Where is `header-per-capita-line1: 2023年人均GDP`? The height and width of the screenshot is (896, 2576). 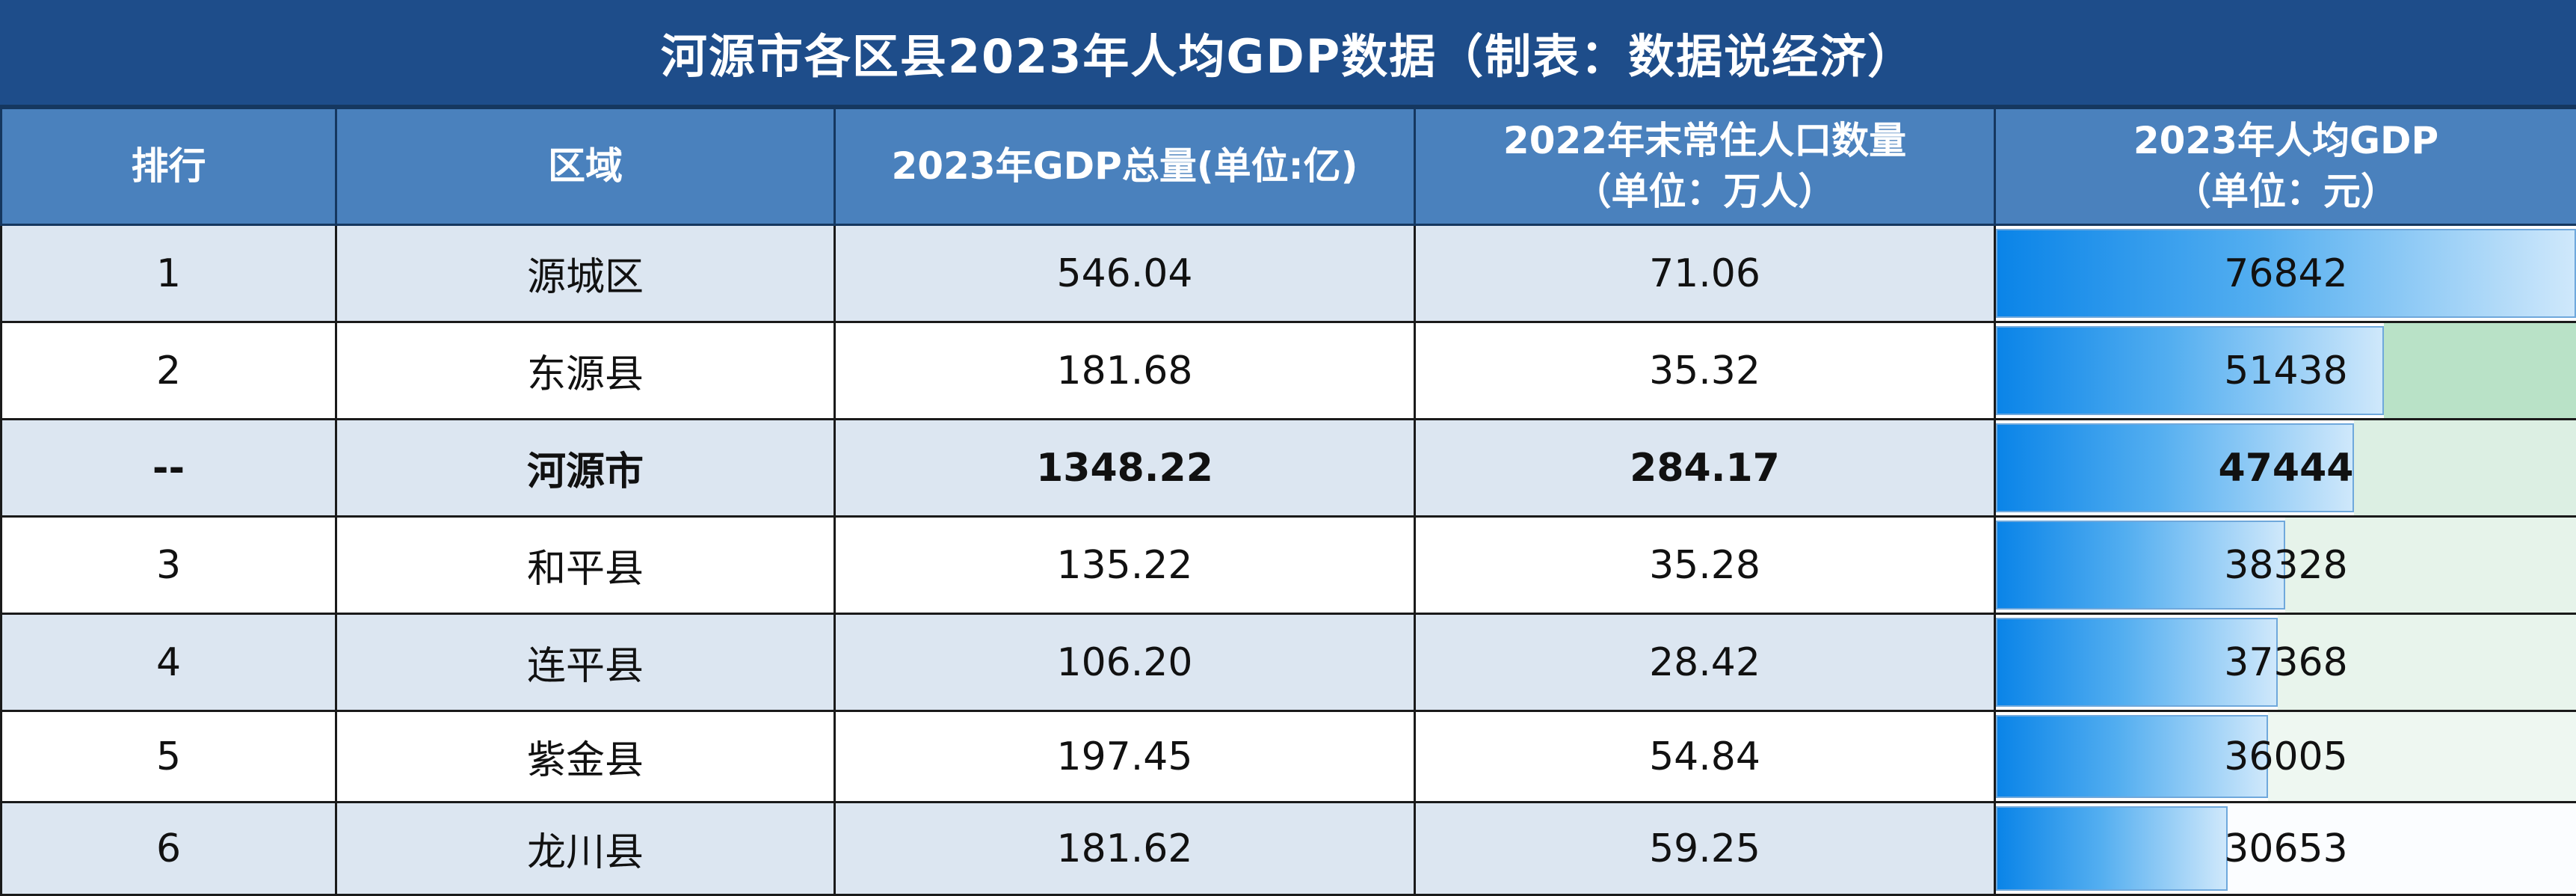 header-per-capita-line1: 2023年人均GDP is located at coordinates (2286, 141).